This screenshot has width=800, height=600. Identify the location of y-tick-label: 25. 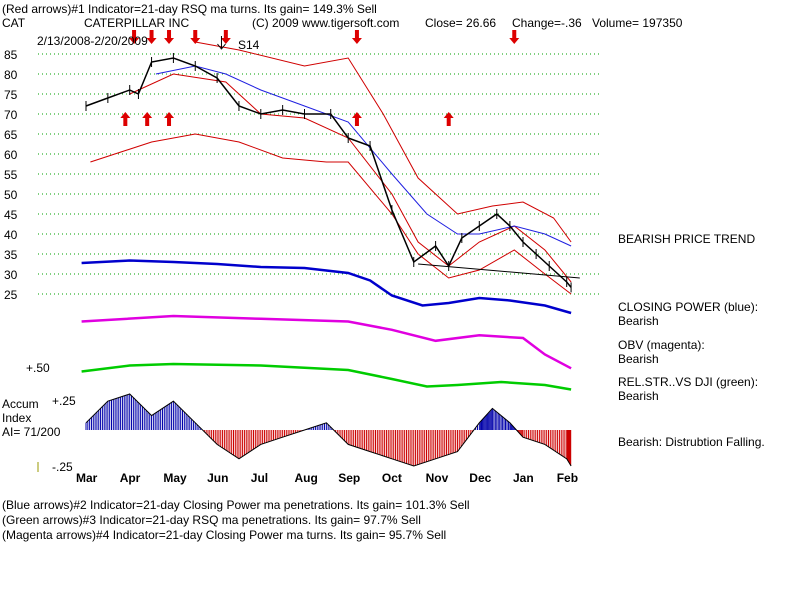
(11, 295).